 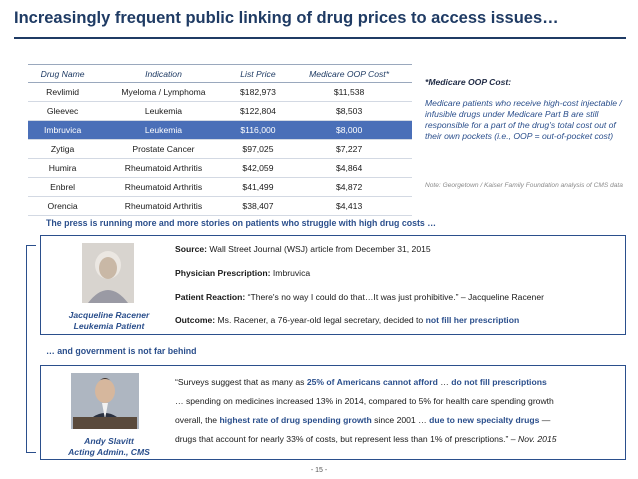 What do you see at coordinates (537, 439) in the screenshot?
I see `quote-date: Nov. 2015` at bounding box center [537, 439].